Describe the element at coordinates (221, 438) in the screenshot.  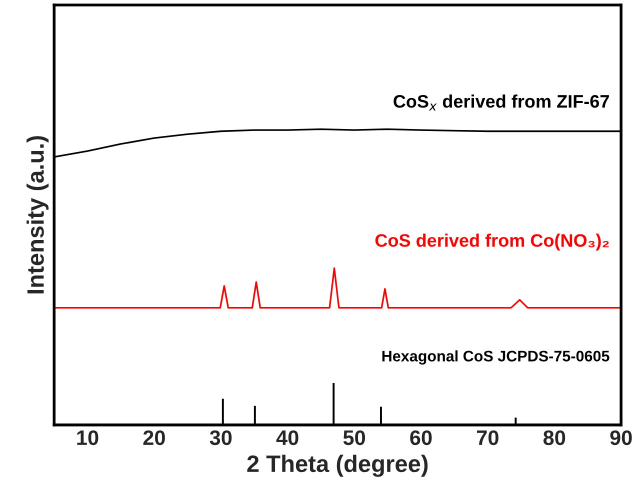
I see `x-tick-label: 30` at that location.